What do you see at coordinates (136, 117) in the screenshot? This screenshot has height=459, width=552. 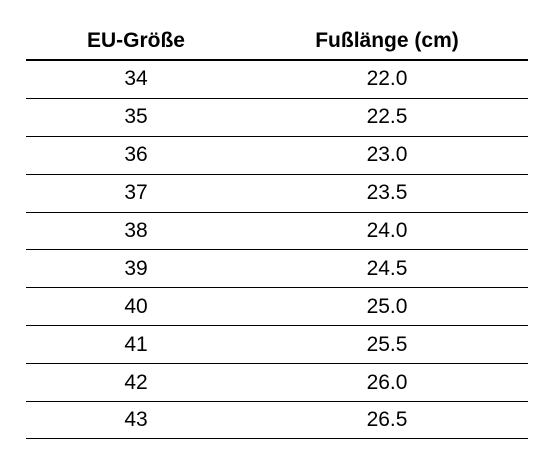 I see `cell-eu-size: 35` at bounding box center [136, 117].